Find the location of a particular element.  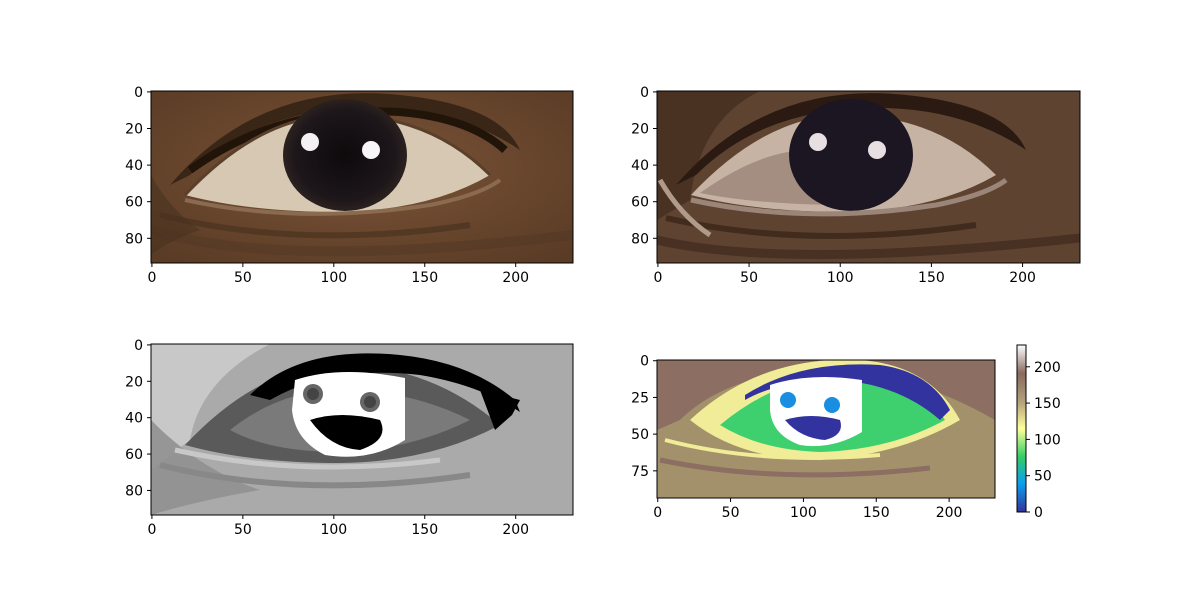

colorbar is located at coordinates (1021, 428).